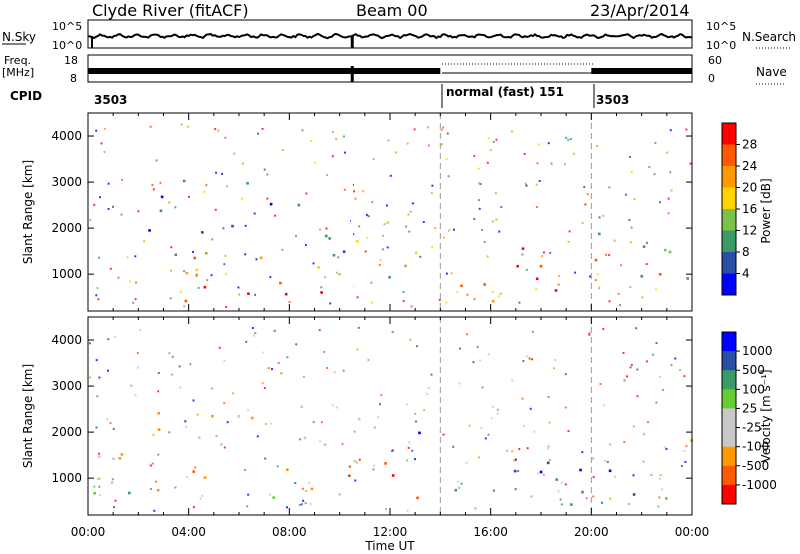  What do you see at coordinates (749, 166) in the screenshot?
I see `colorbar-tick-label: 24` at bounding box center [749, 166].